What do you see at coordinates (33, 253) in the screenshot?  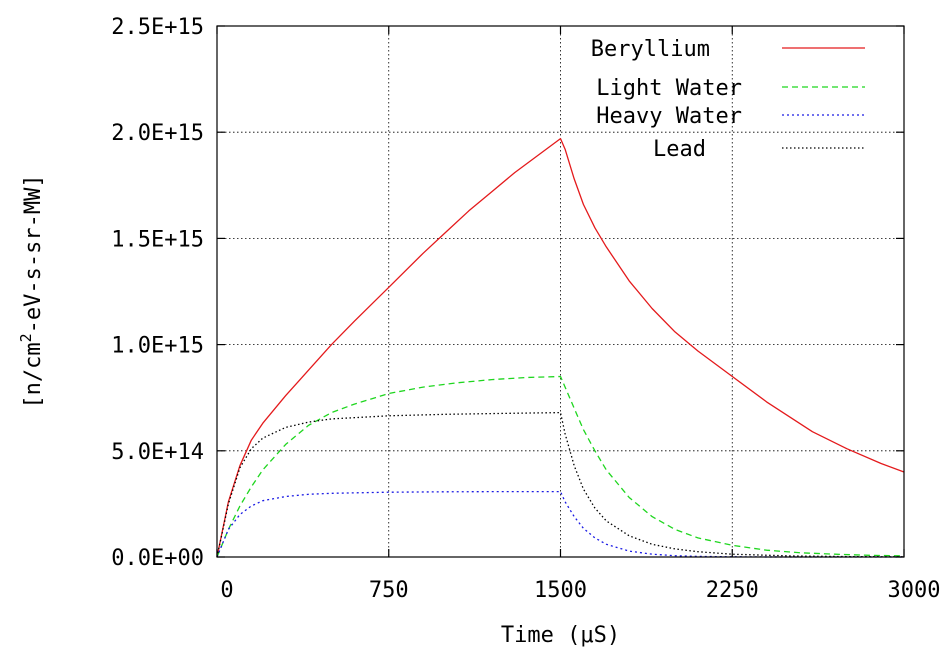 I see `y-axis-label-suffix: -eV-s-sr-MW]` at bounding box center [33, 253].